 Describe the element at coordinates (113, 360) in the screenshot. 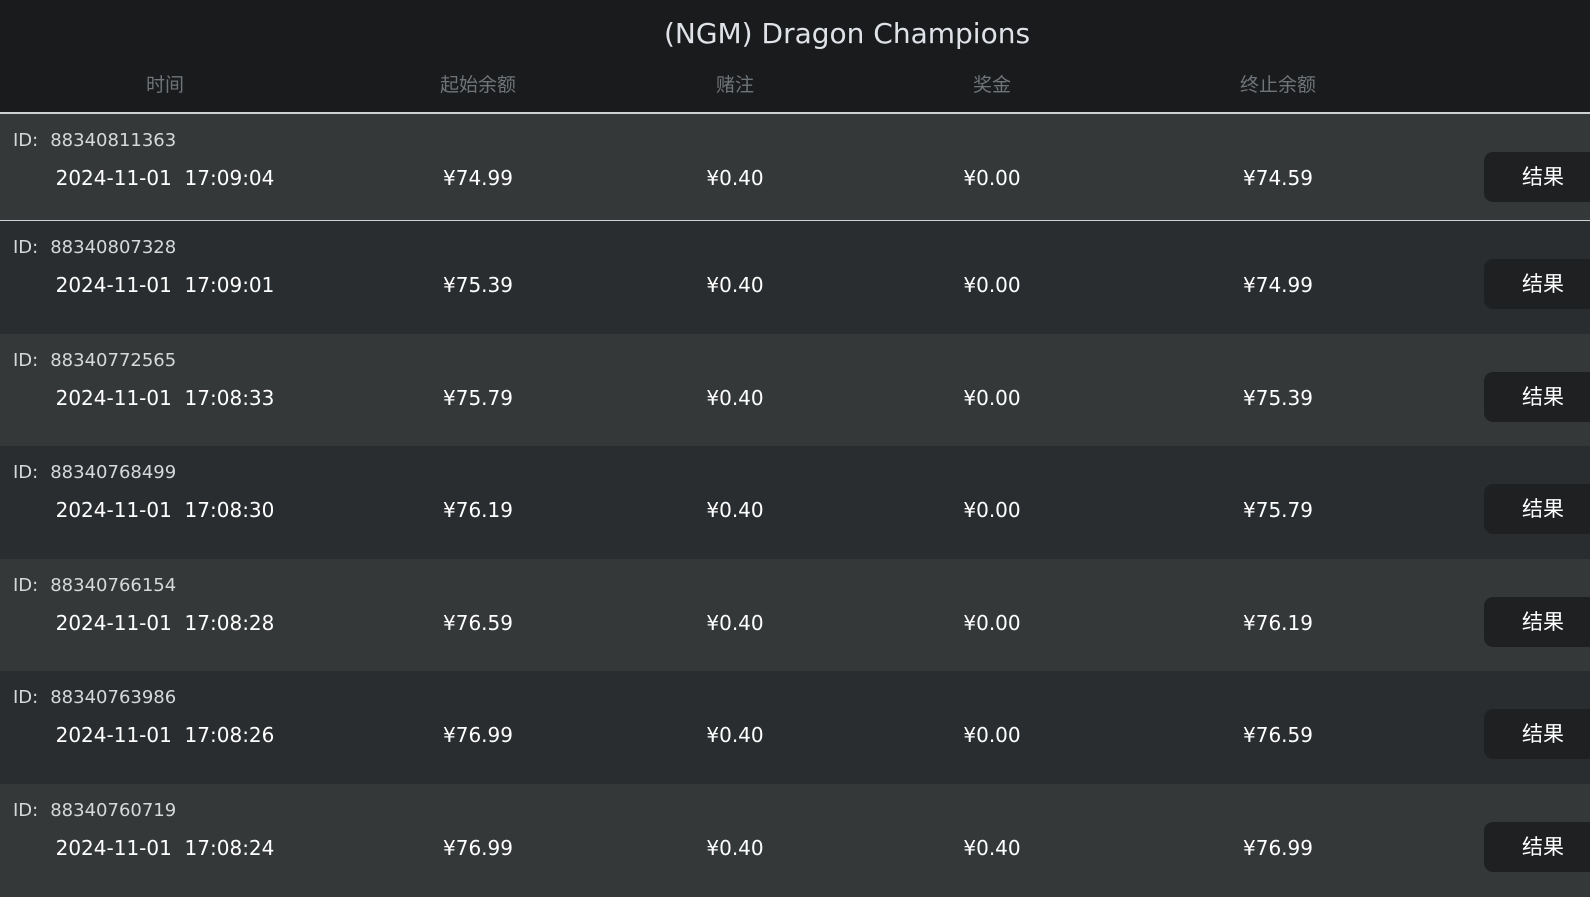

I see `id-value: 88340772565` at that location.